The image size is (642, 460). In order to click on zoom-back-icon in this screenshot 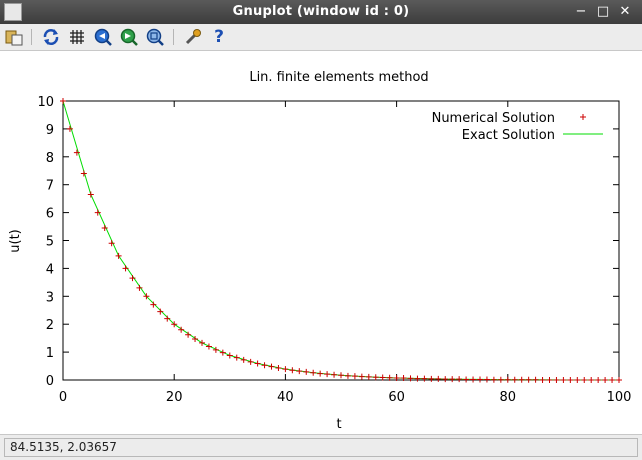, I will do `click(103, 37)`.